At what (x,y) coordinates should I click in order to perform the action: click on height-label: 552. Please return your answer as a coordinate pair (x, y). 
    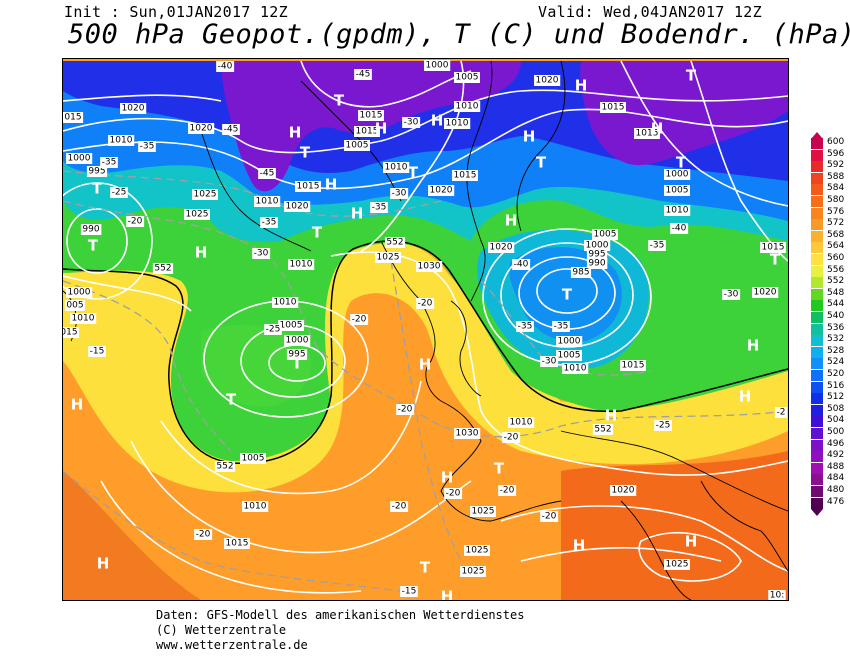
    Looking at the image, I should click on (394, 243).